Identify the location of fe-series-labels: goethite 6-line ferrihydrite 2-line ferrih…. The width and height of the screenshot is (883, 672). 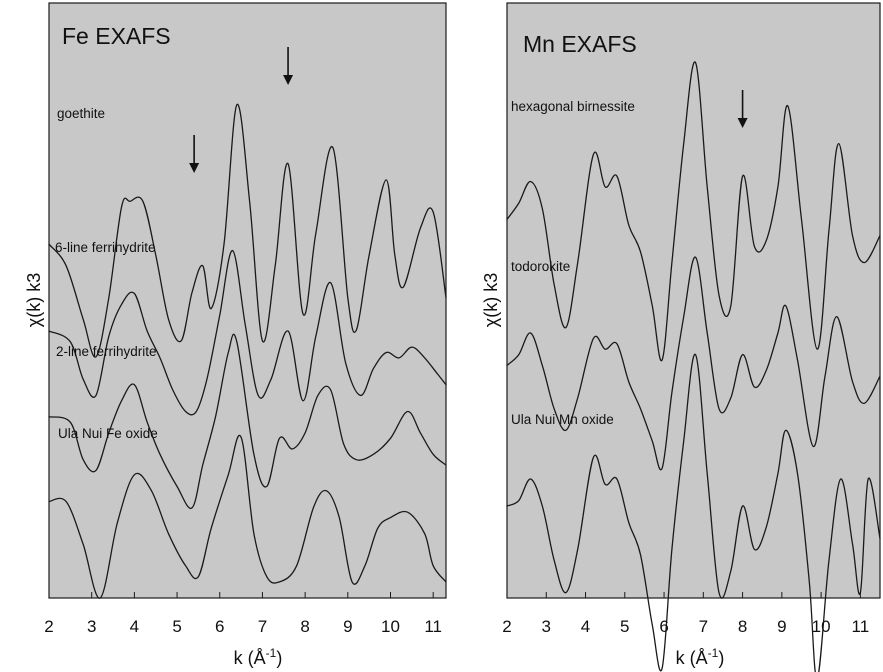
(106, 273).